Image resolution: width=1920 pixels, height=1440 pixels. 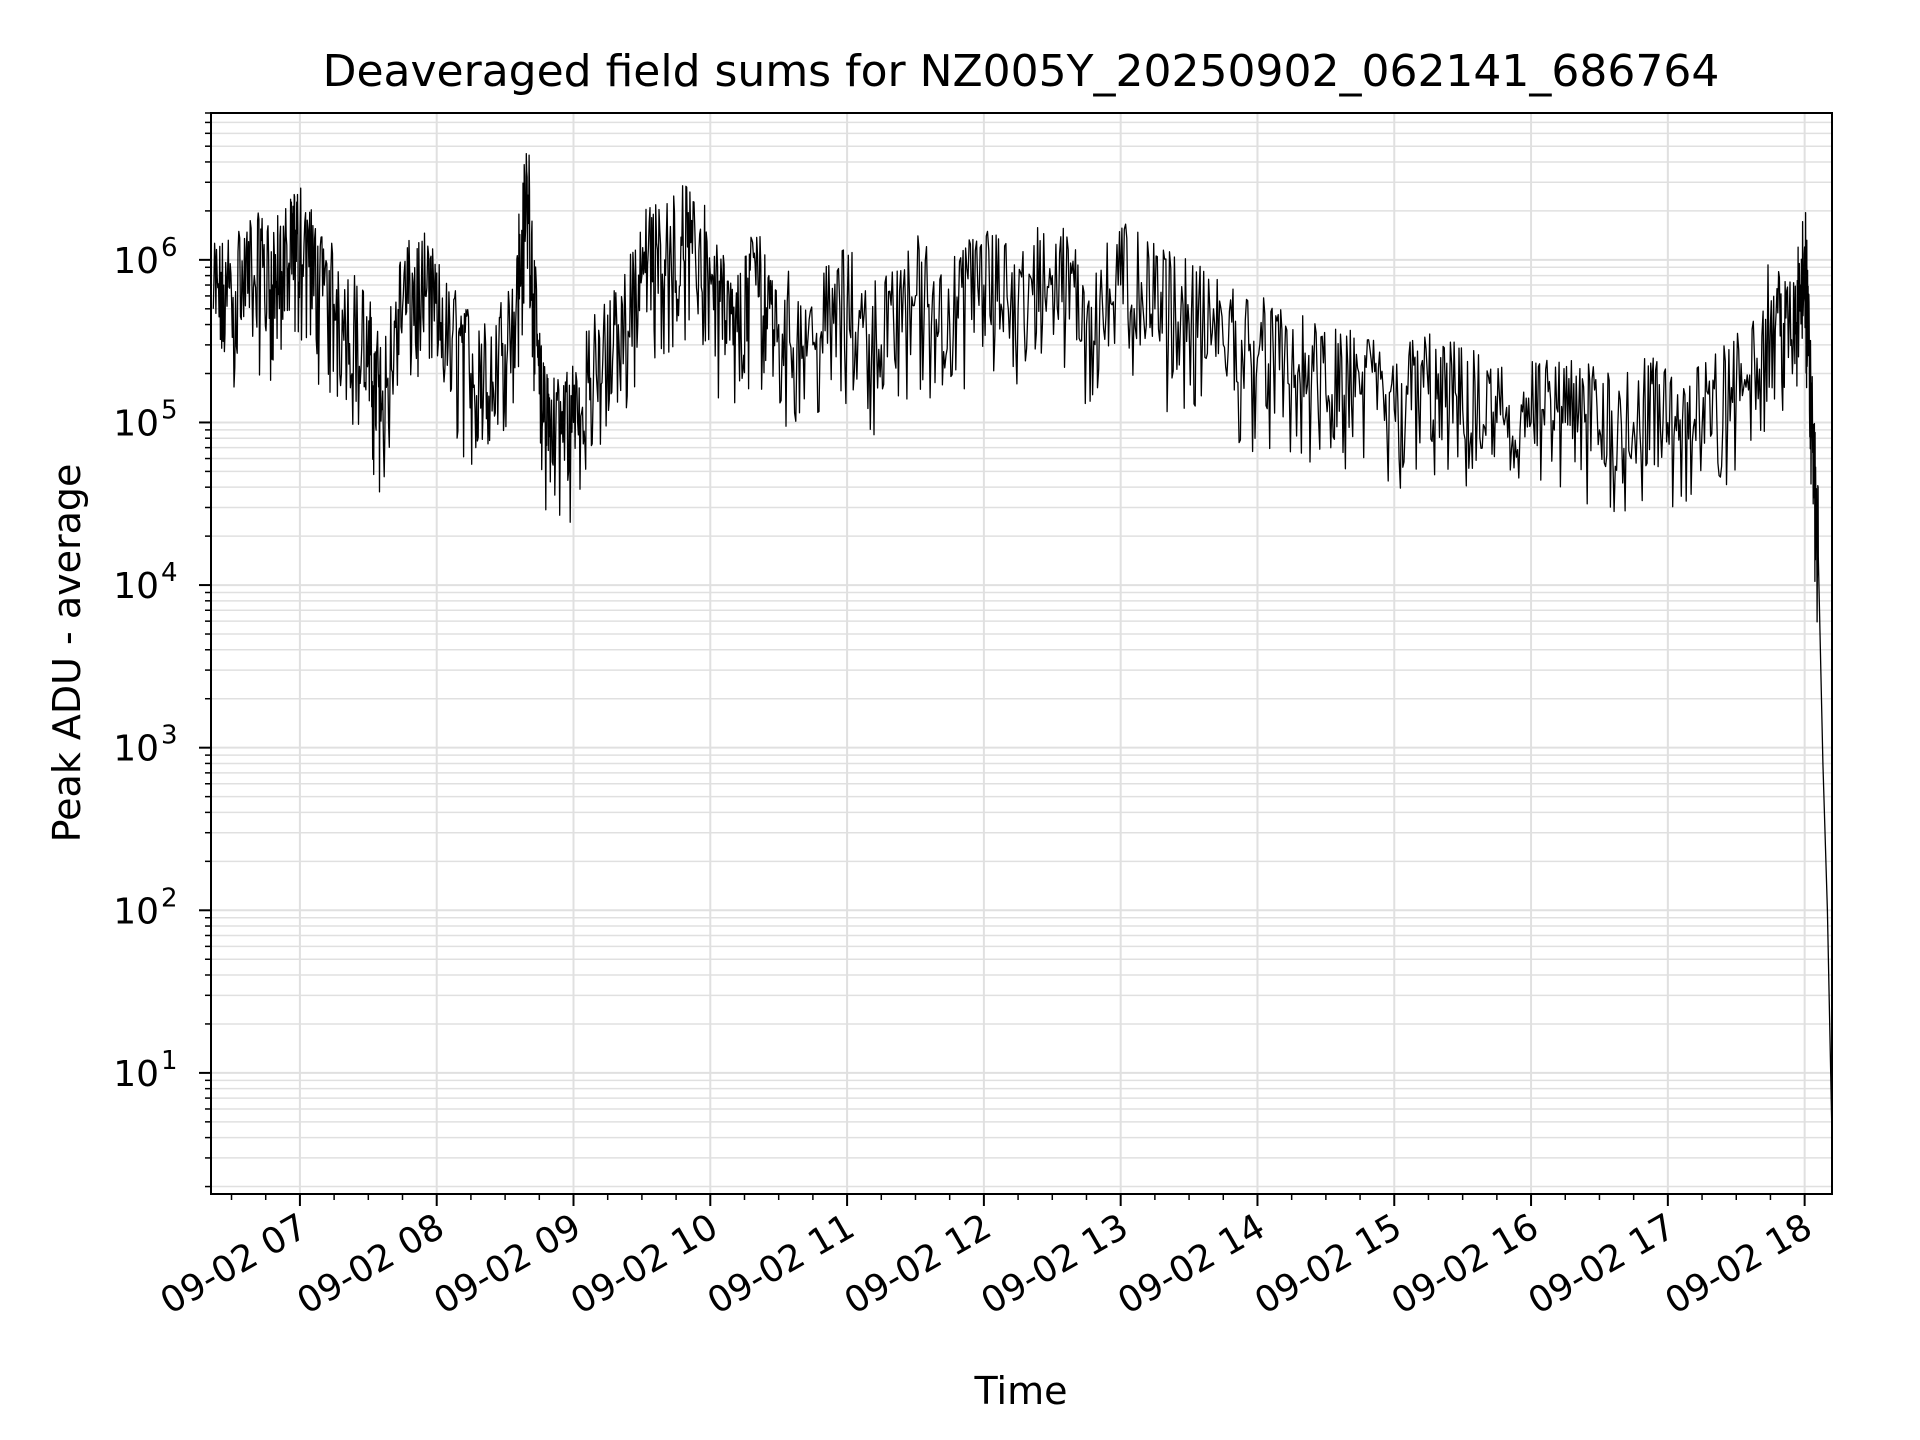 I want to click on y-tick-exponent: 2, so click(x=169, y=898).